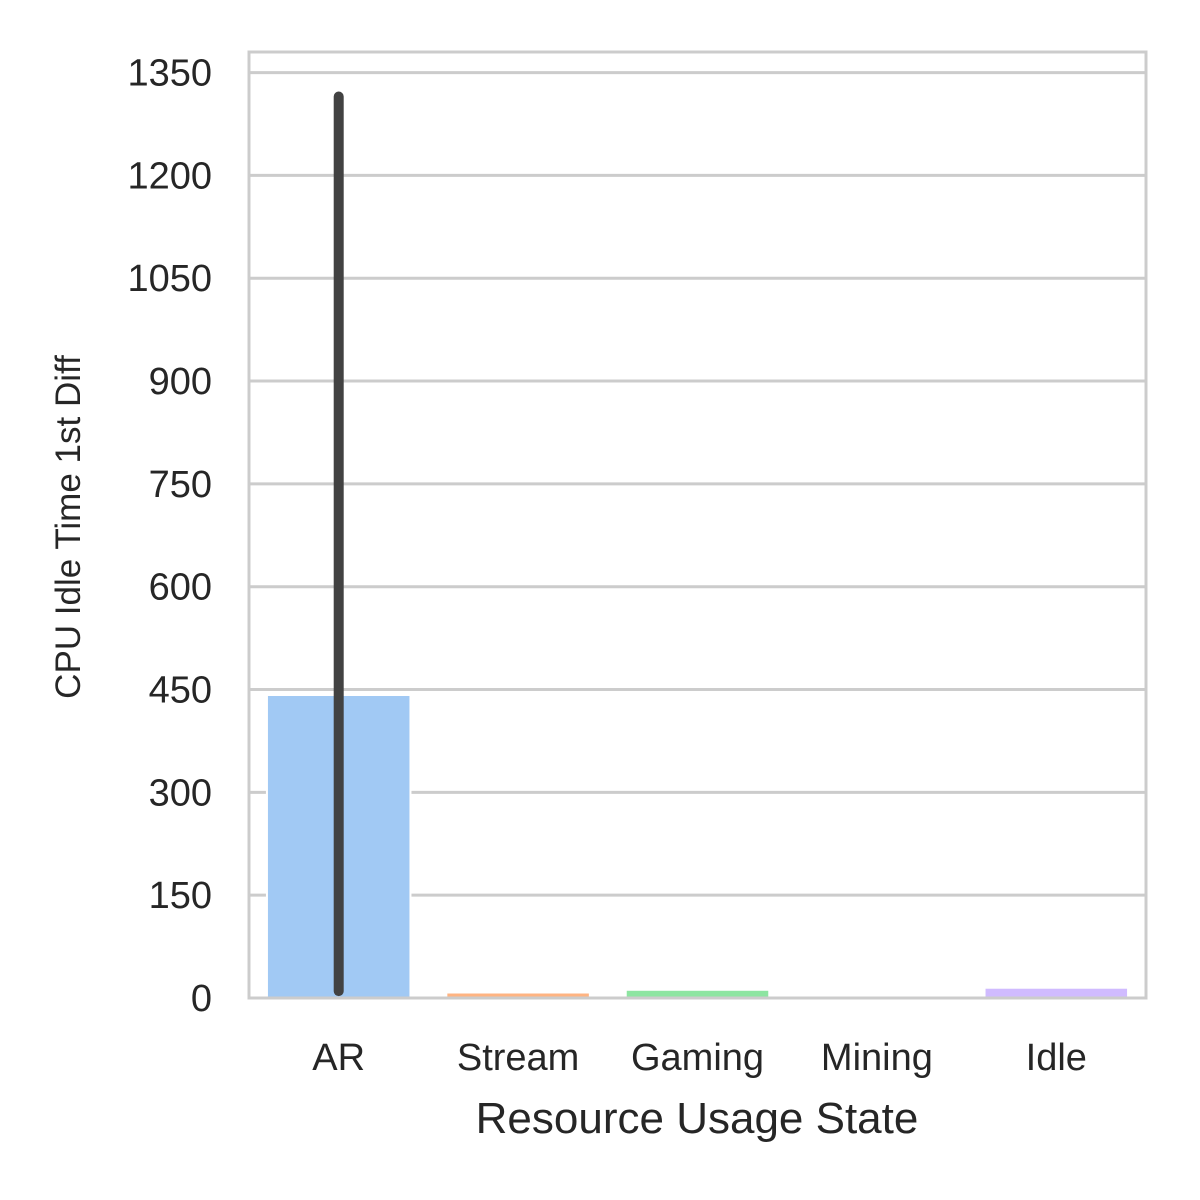 This screenshot has height=1200, width=1200. What do you see at coordinates (518, 1058) in the screenshot?
I see `x-tick-label-stream: Stream` at bounding box center [518, 1058].